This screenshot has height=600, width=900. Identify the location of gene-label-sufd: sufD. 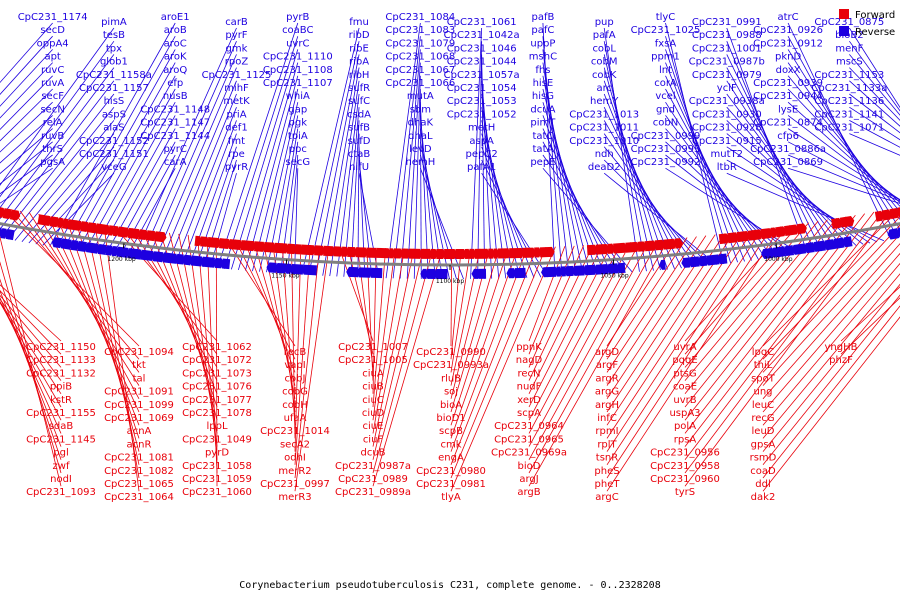
(359, 141).